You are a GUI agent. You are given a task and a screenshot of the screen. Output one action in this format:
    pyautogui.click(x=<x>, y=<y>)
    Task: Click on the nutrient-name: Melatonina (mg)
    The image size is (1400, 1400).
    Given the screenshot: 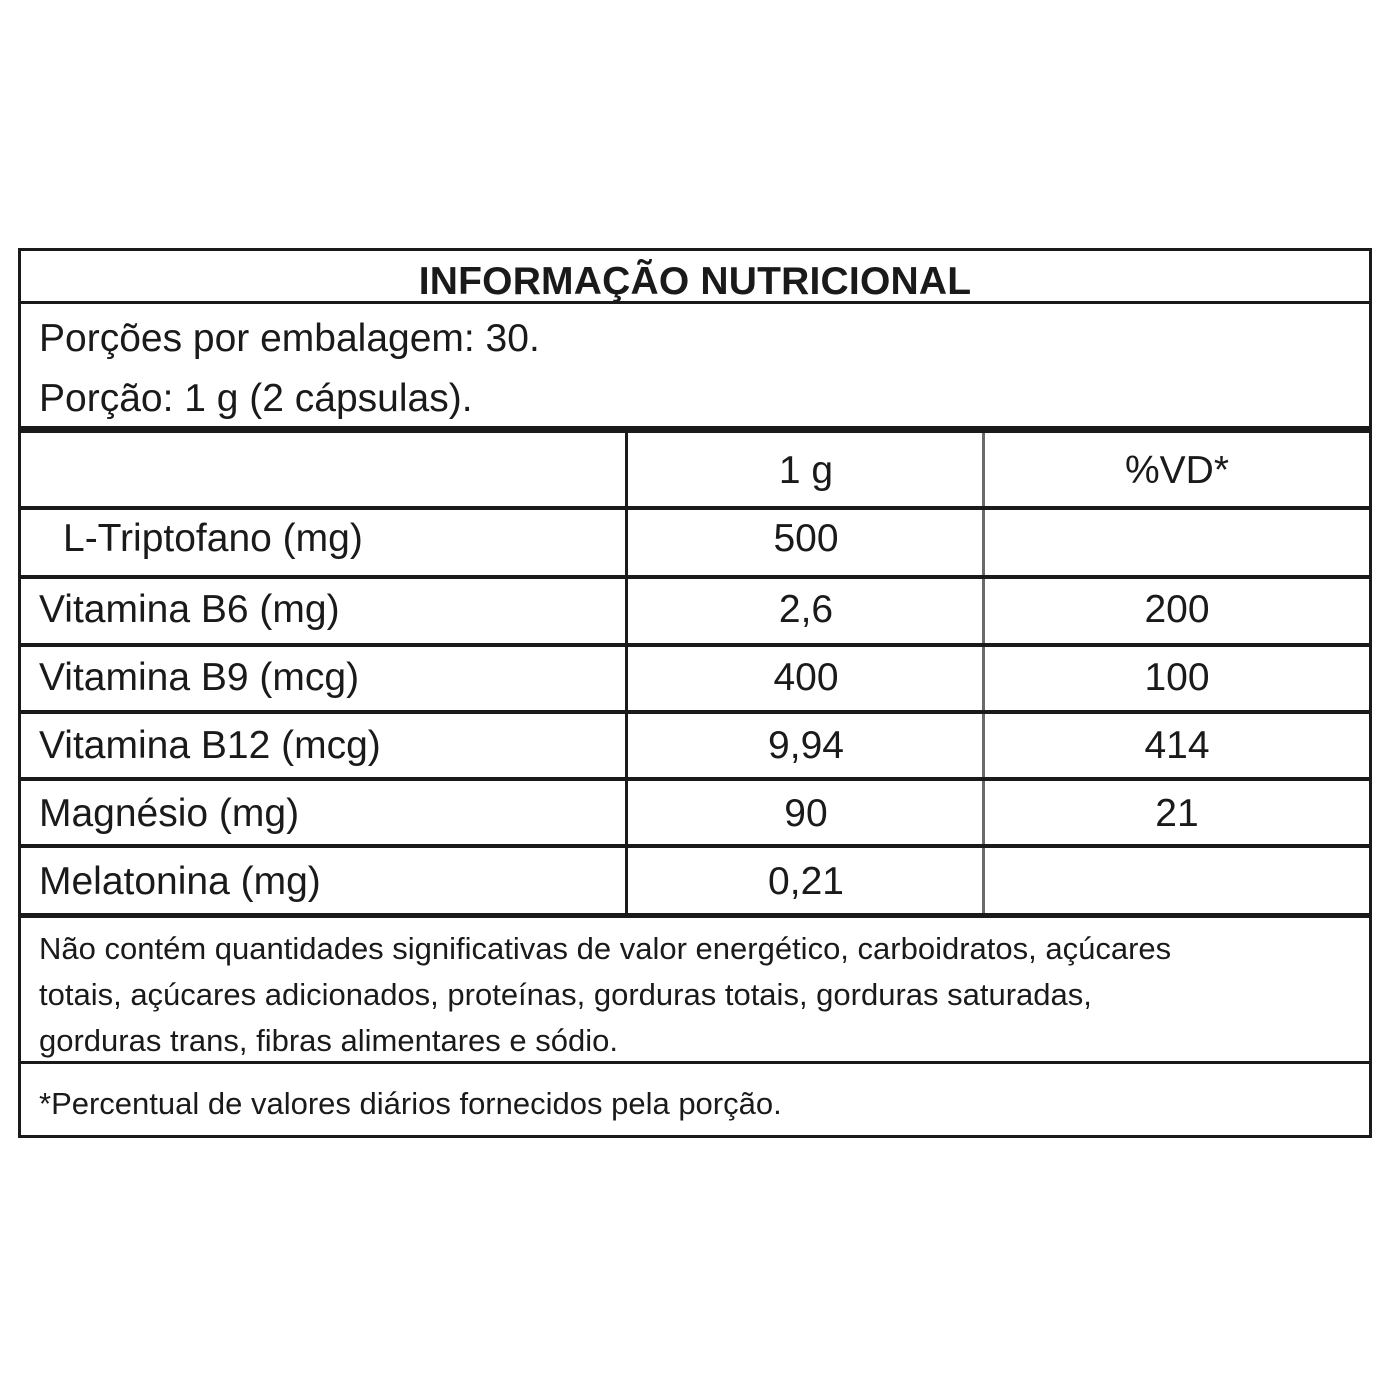 What is the action you would take?
    pyautogui.click(x=180, y=881)
    